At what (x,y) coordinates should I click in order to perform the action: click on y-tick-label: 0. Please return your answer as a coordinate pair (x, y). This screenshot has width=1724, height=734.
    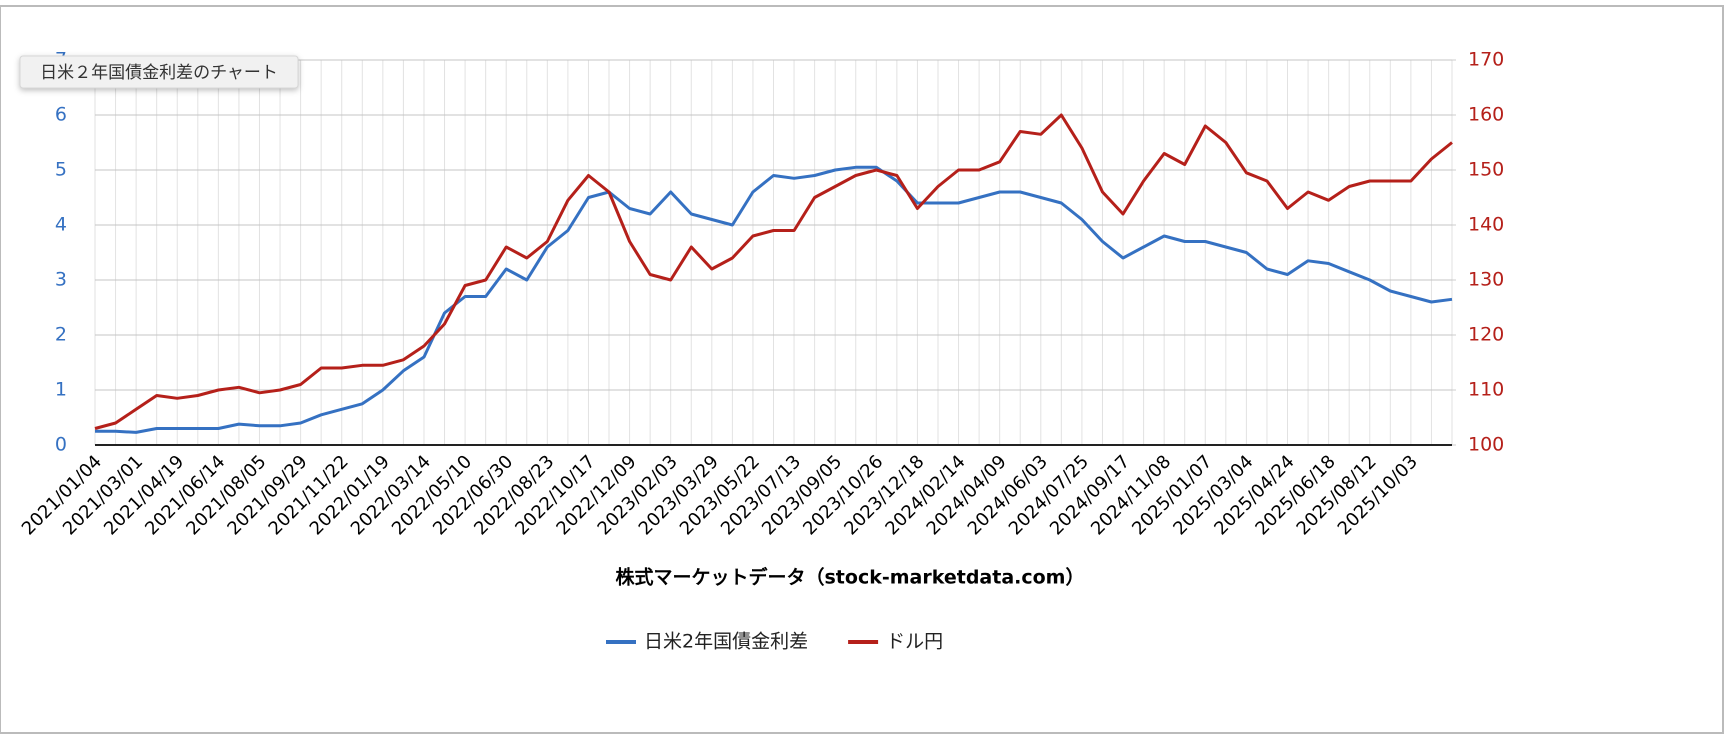
    Looking at the image, I should click on (61, 445).